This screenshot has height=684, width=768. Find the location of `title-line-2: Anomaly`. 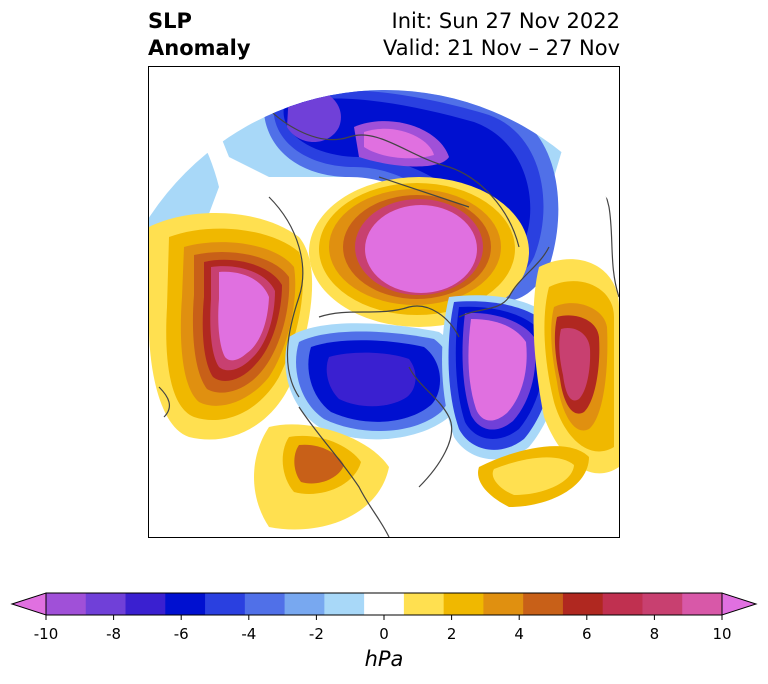

title-line-2: Anomaly is located at coordinates (199, 48).